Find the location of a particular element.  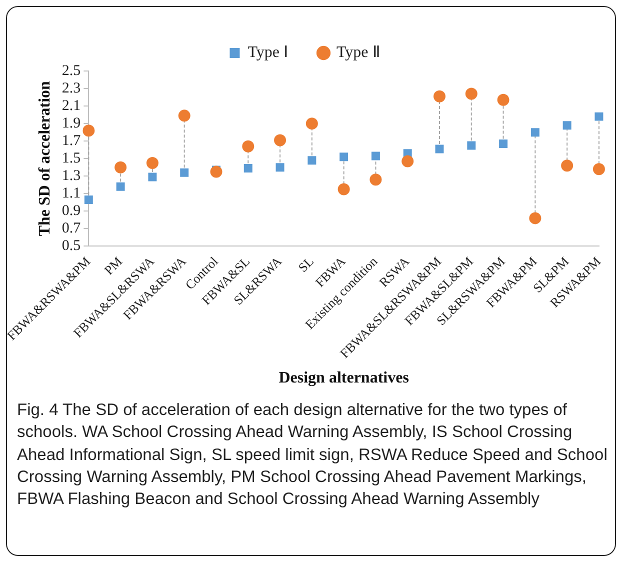

y-tick-label: 1.3 is located at coordinates (71, 176).